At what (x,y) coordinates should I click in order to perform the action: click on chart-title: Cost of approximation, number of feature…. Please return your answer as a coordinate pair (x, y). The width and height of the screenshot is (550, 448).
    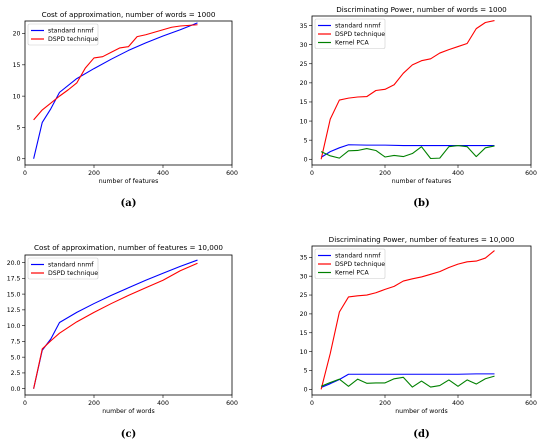
    Looking at the image, I should click on (128, 247).